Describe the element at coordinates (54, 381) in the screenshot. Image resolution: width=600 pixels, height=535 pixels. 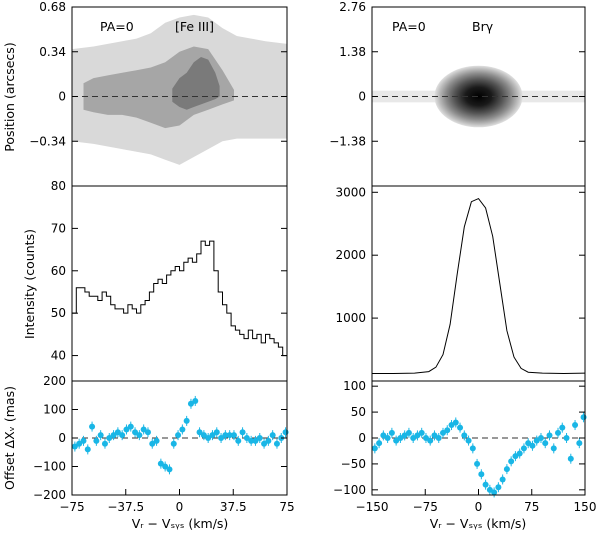
I see `y-tick-label: 200` at that location.